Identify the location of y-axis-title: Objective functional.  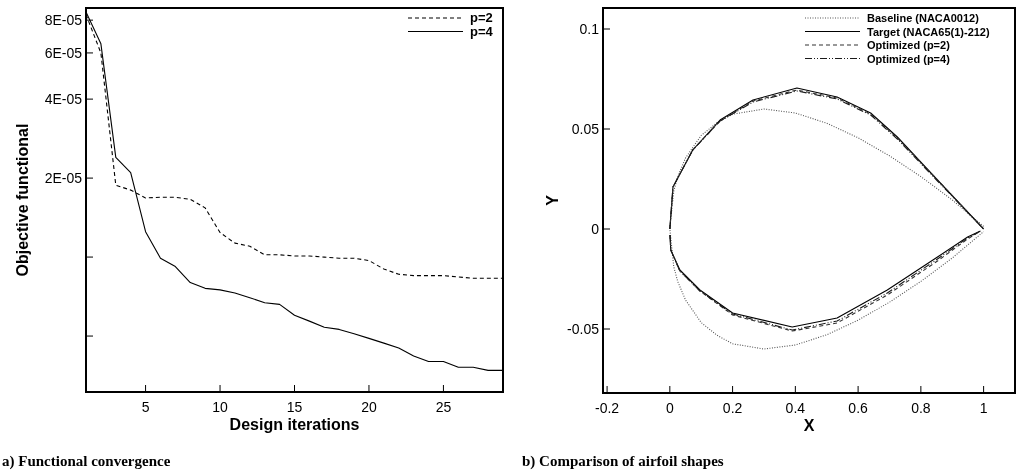
(22, 200).